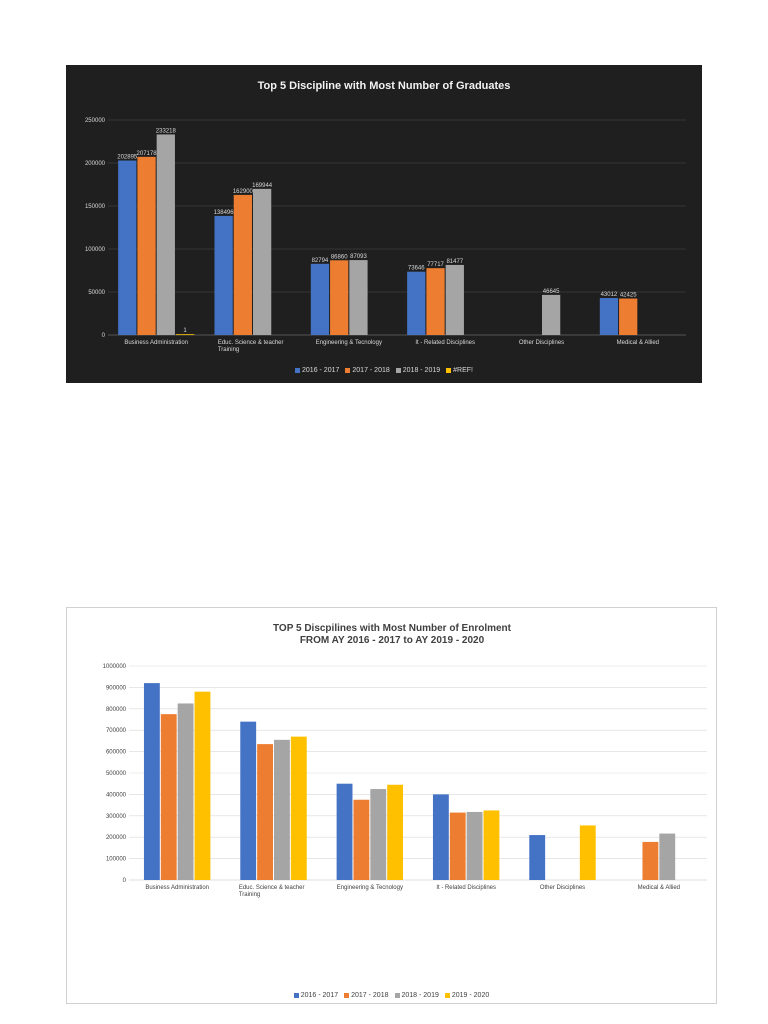  Describe the element at coordinates (416, 269) in the screenshot. I see `data-label: 73646` at that location.